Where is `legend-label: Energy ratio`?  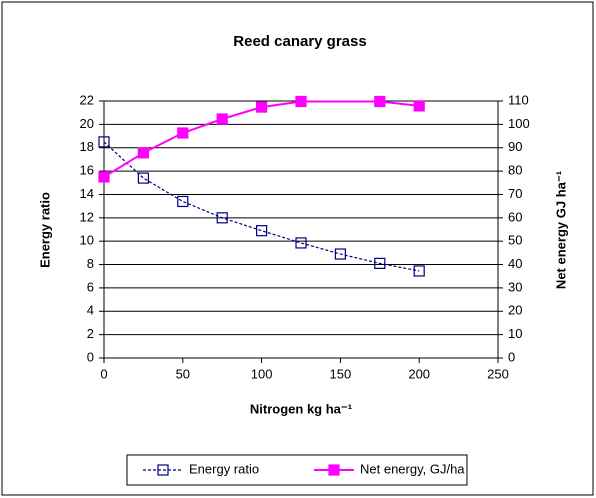
legend-label: Energy ratio is located at coordinates (224, 468).